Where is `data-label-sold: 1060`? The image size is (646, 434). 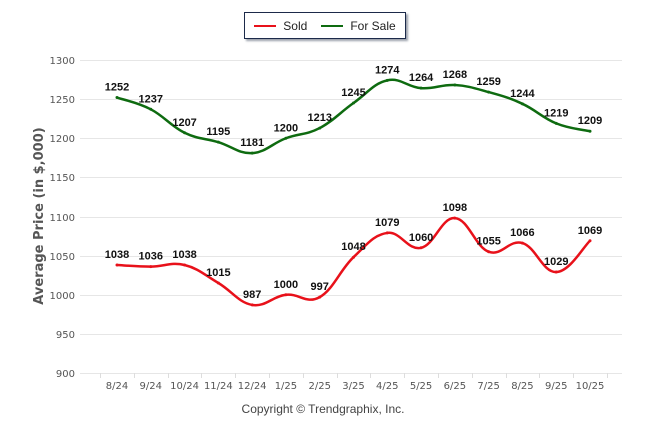 data-label-sold: 1060 is located at coordinates (421, 238).